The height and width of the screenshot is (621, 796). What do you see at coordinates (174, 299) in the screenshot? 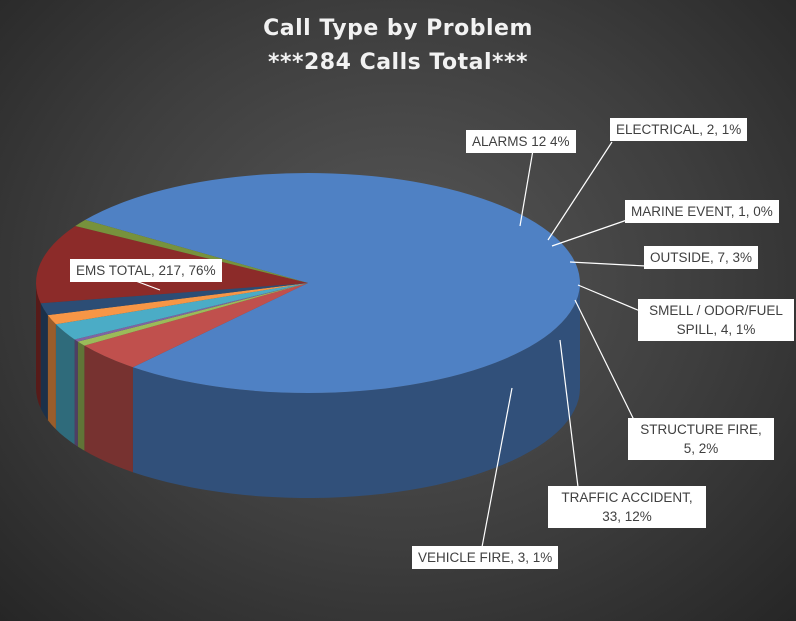
I see `pie-slice-structure-fire` at bounding box center [174, 299].